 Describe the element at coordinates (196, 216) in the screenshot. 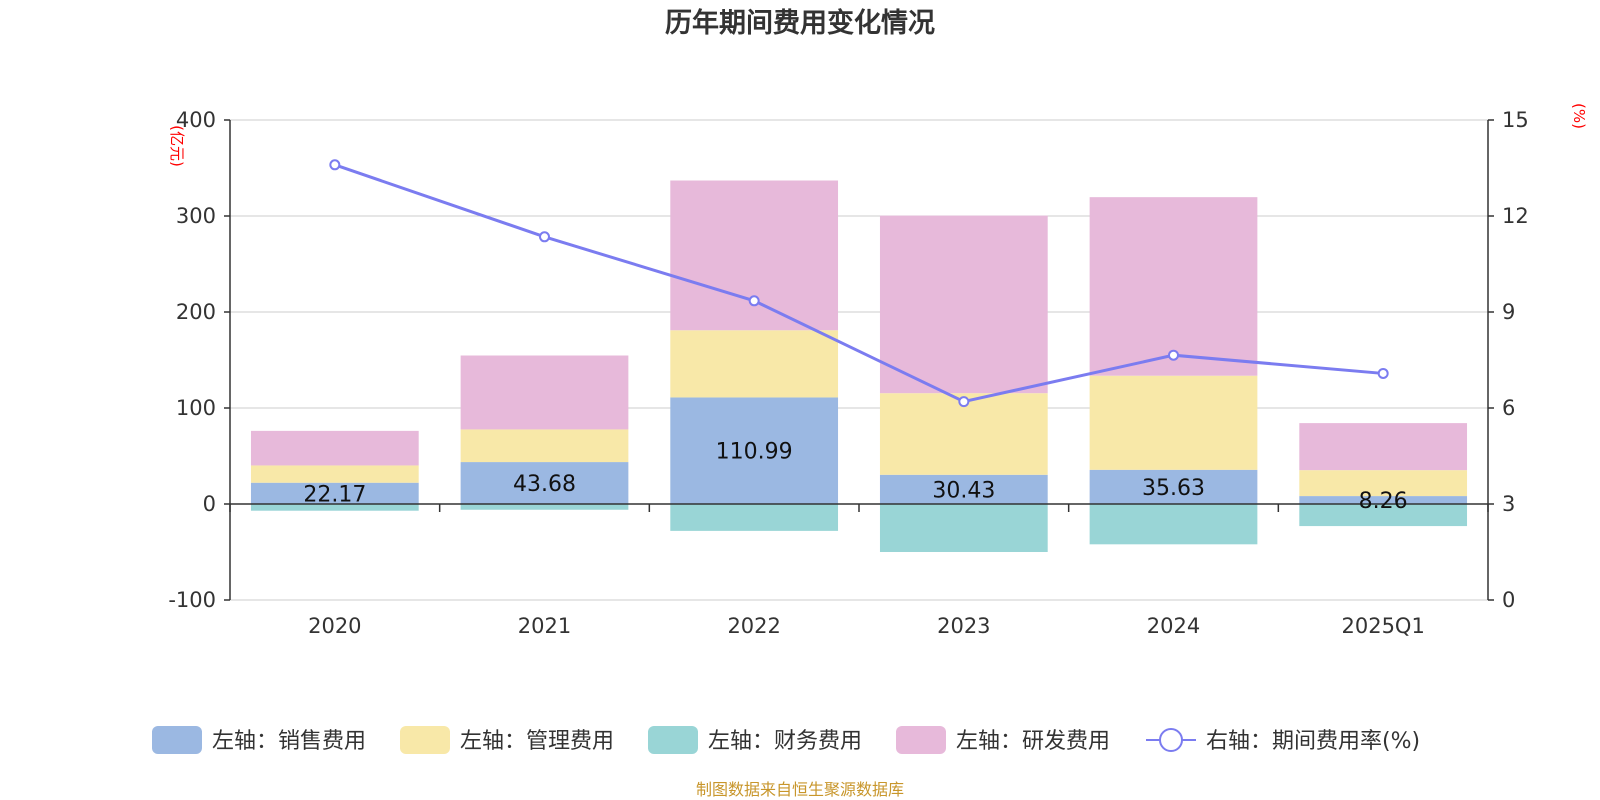

I see `left-axis-tick-label: 300` at that location.